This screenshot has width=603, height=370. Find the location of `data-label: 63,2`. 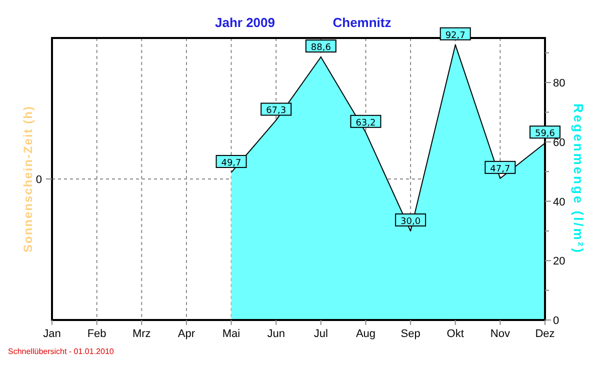

data-label: 63,2 is located at coordinates (366, 123).